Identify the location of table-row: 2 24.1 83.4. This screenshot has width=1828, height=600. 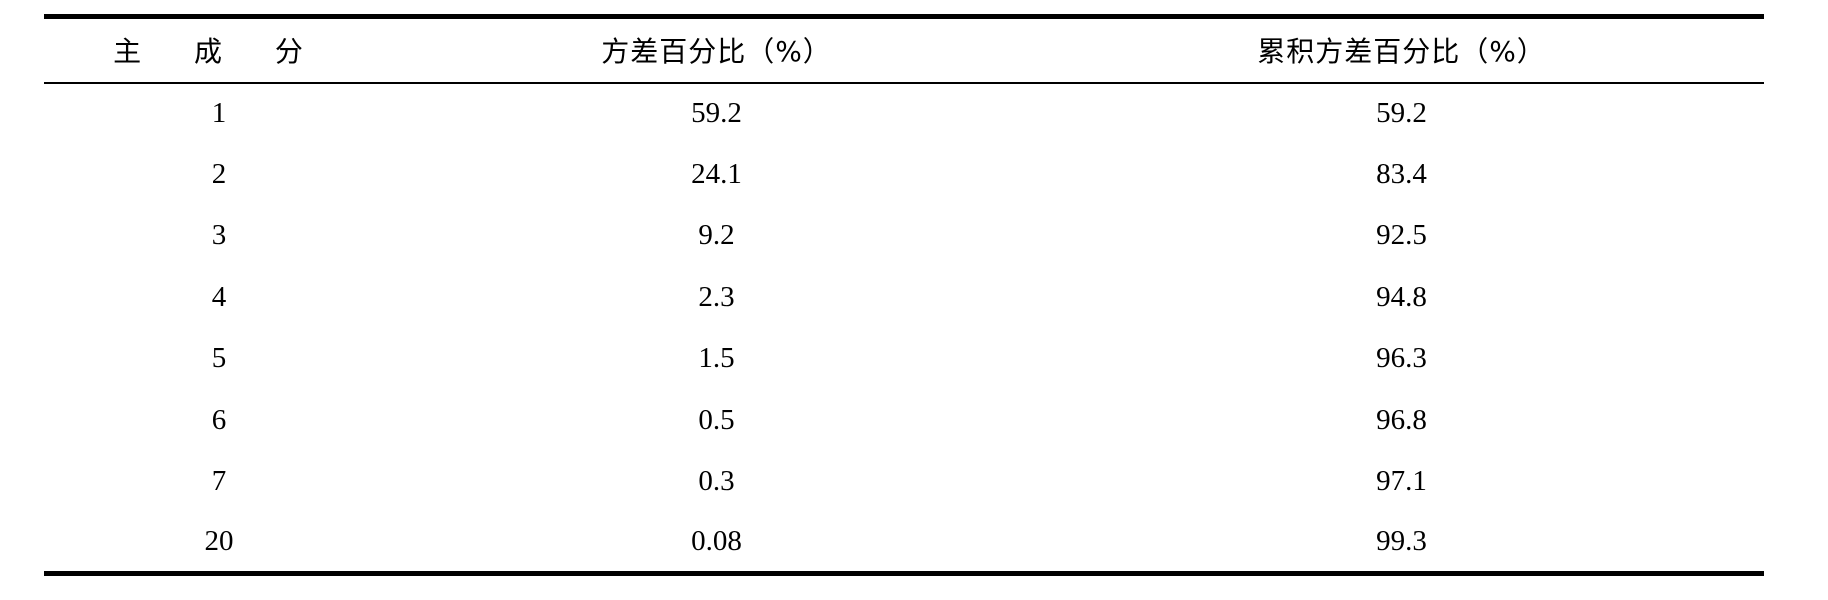
(904, 174).